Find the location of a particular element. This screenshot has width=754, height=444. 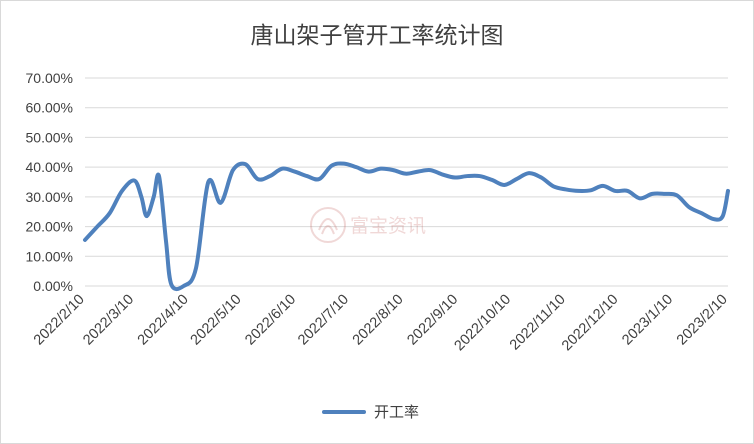

y-tick-label: 60.00% is located at coordinates (49, 108).